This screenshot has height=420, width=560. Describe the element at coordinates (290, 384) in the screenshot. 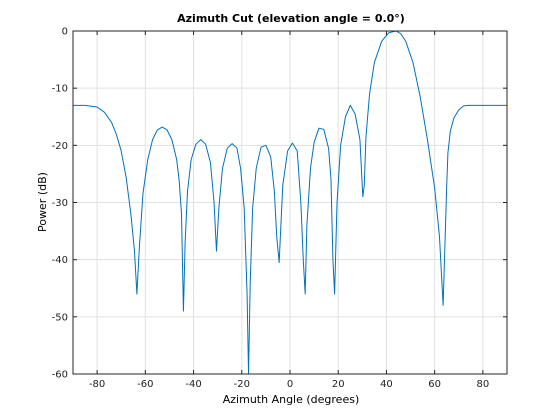

I see `x-tick-label: 0` at that location.